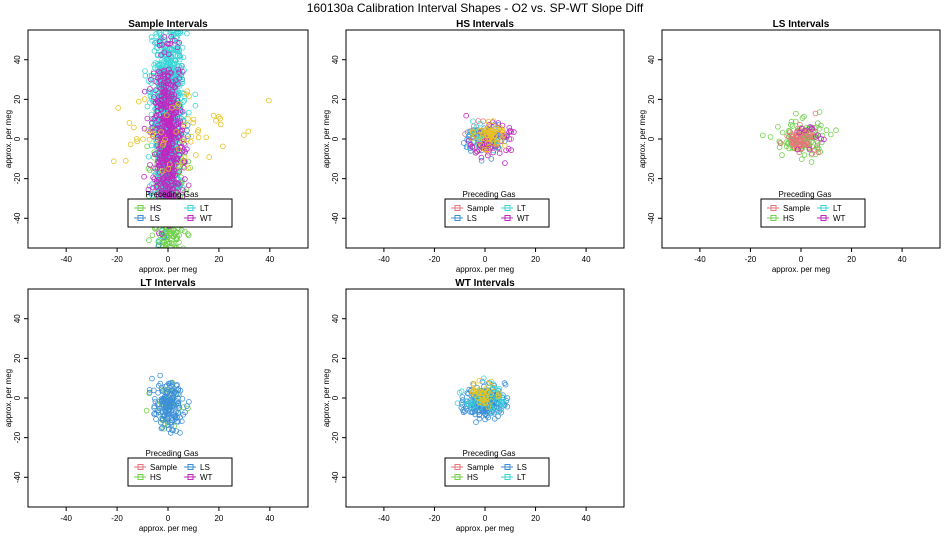  Describe the element at coordinates (523, 218) in the screenshot. I see `legend-entry-label: WT` at that location.